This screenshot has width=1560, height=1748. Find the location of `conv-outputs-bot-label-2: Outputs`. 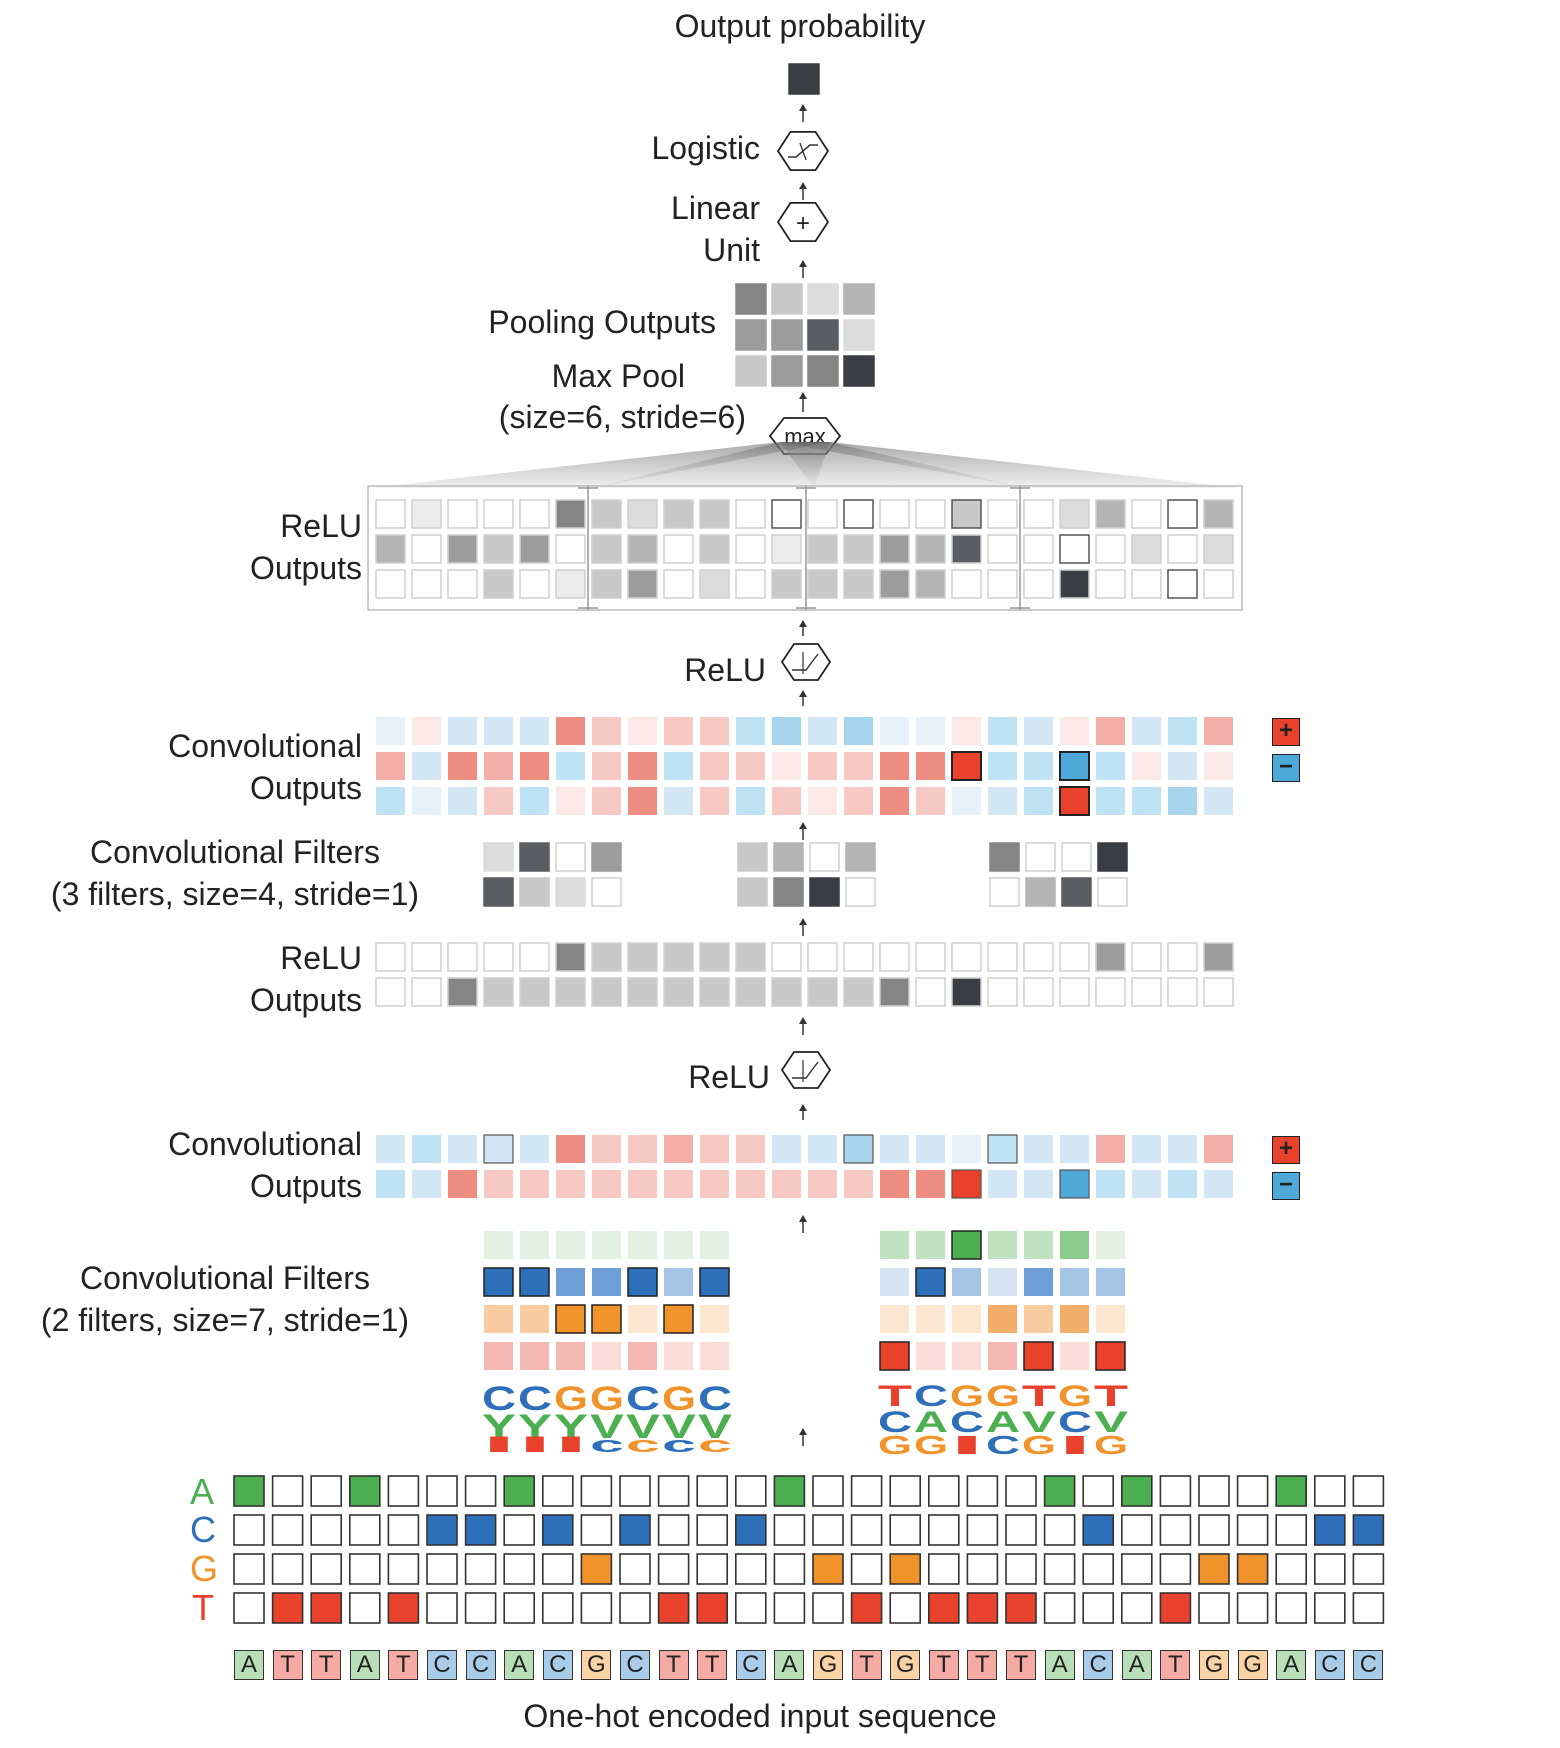

conv-outputs-bot-label-2: Outputs is located at coordinates (305, 1186).